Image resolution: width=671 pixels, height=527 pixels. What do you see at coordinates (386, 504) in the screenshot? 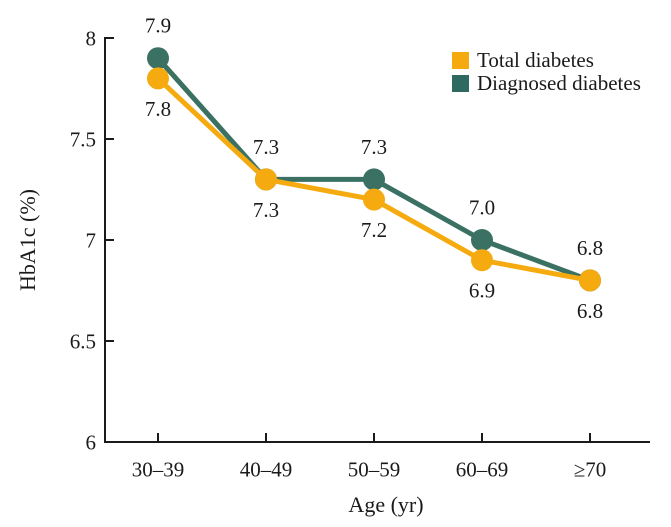
I see `x-axis-title: Age (yr)` at bounding box center [386, 504].